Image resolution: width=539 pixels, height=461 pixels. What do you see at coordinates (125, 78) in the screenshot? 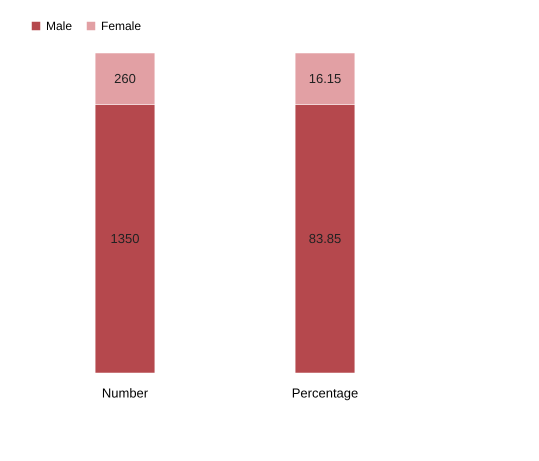
I see `data-label: 260` at bounding box center [125, 78].